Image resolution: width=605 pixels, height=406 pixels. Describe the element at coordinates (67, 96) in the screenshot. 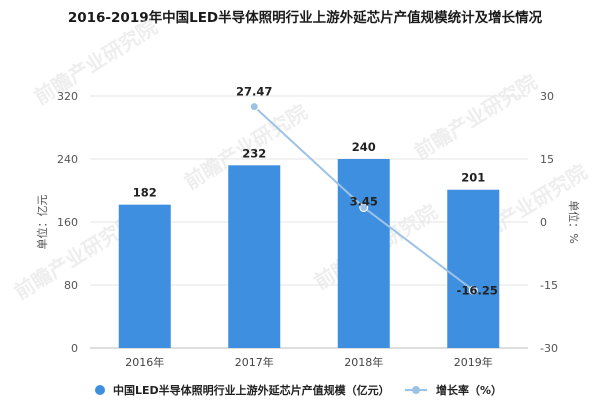

I see `y-tick-left-4: 320` at that location.